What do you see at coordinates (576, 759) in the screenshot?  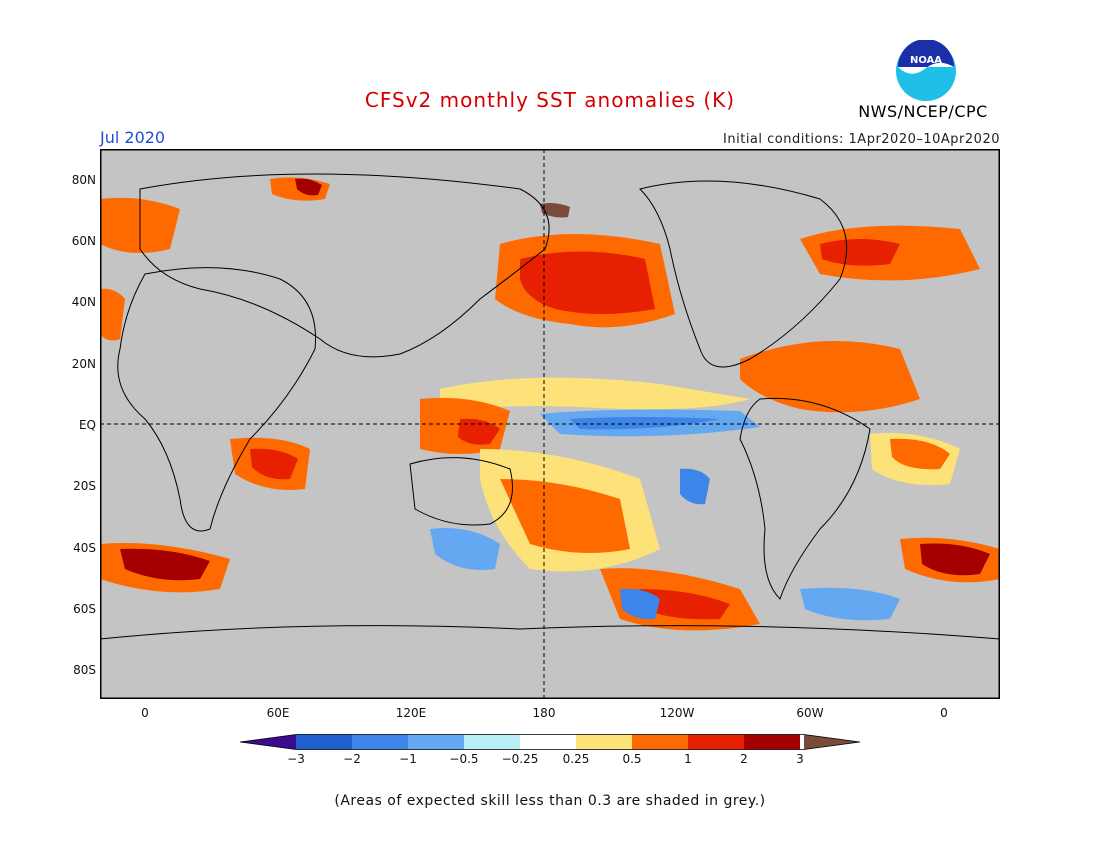 I see `colorbar-label: 0.25` at bounding box center [576, 759].